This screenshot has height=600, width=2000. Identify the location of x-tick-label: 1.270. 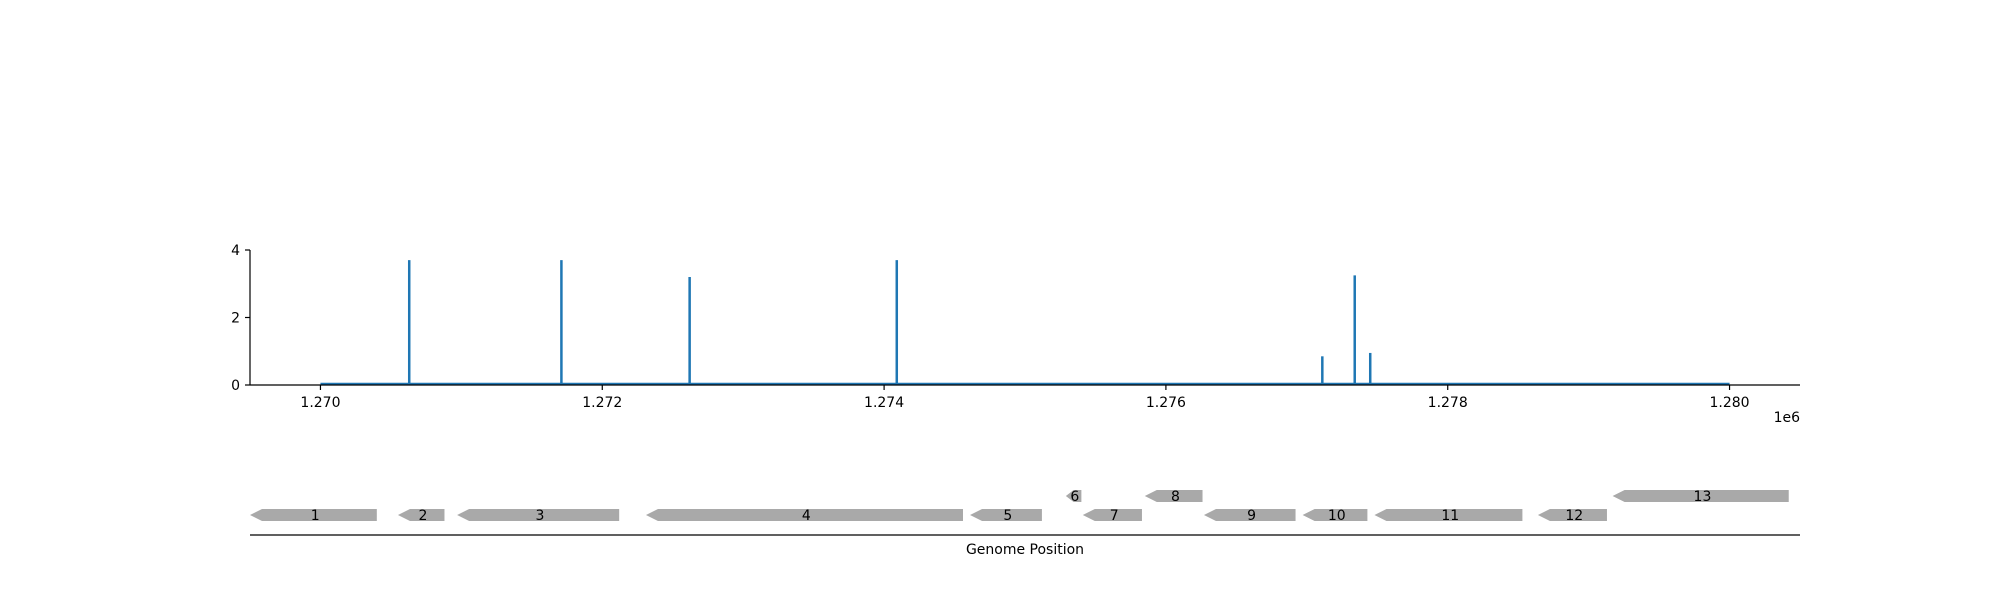
(320, 403).